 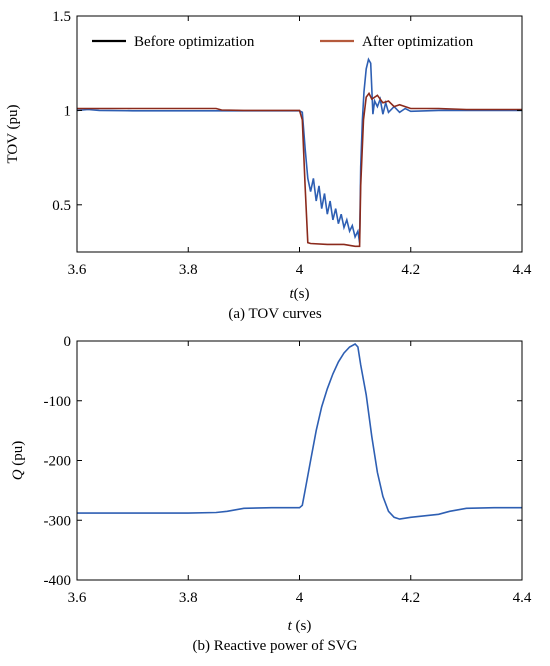 What do you see at coordinates (194, 42) in the screenshot?
I see `legend-label: Before optimization` at bounding box center [194, 42].